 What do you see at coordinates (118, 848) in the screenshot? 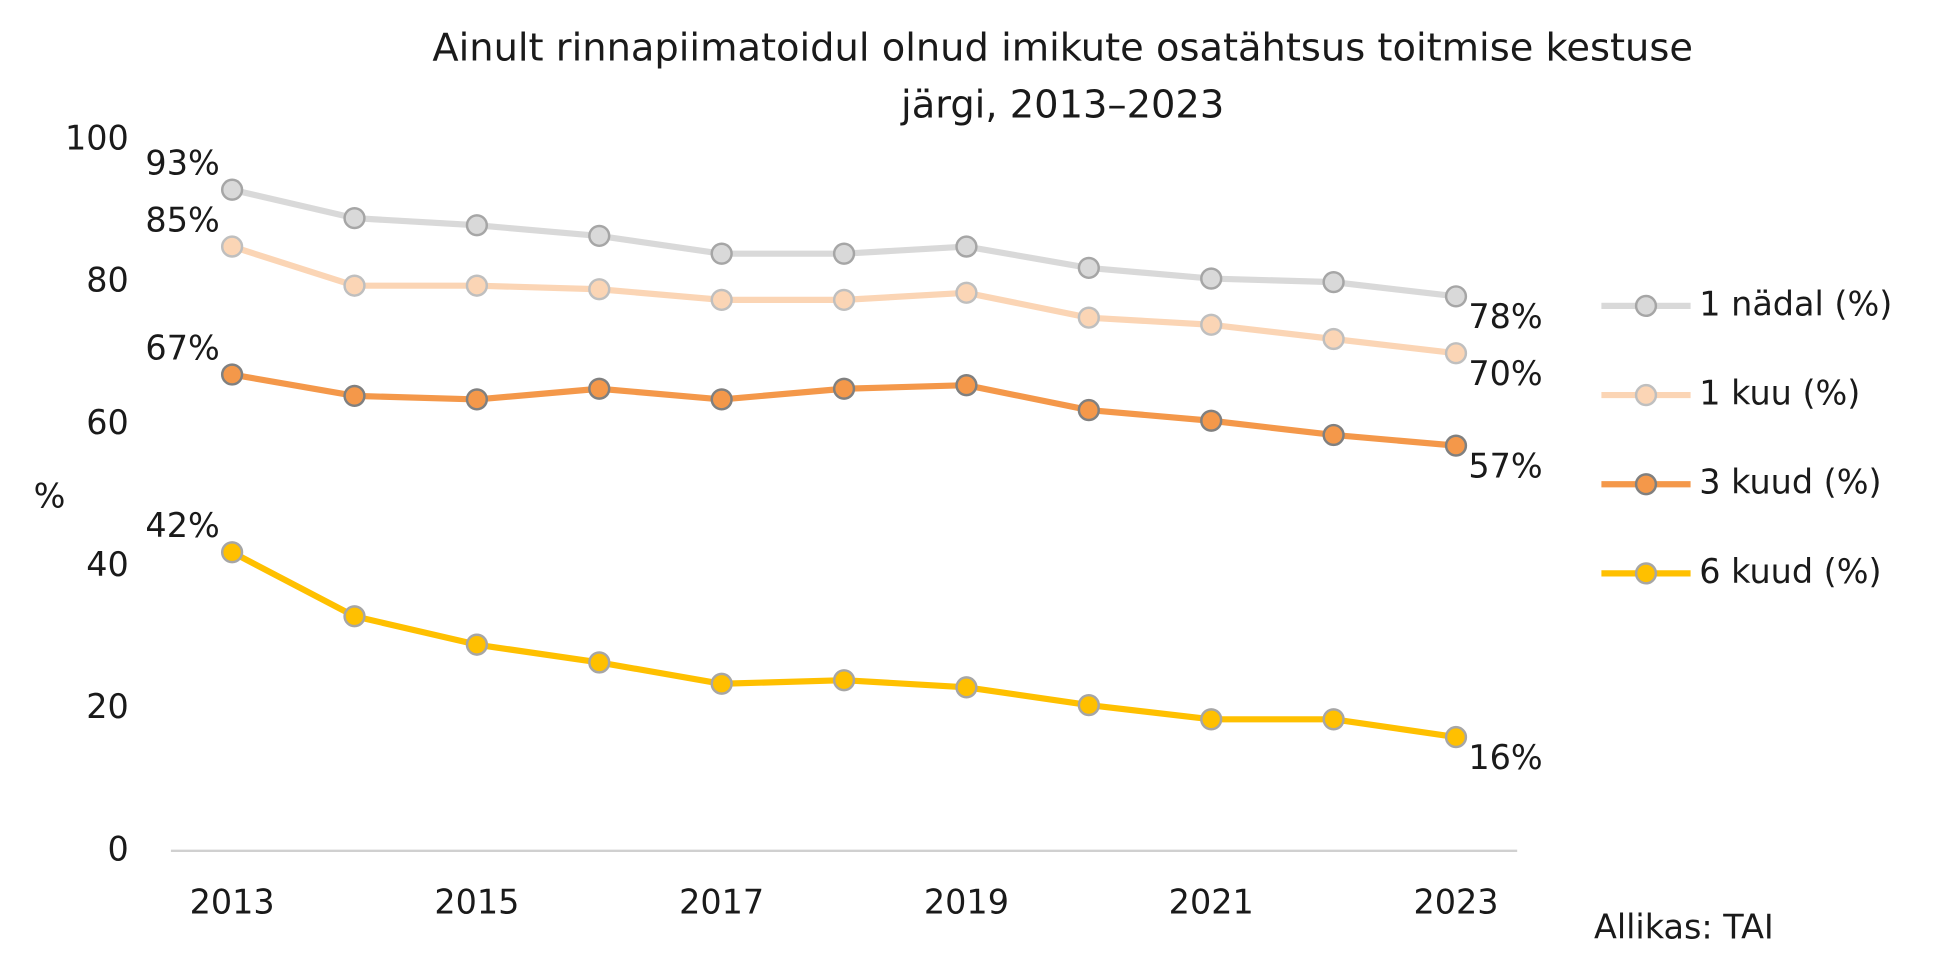
I see `y-tick-label: 0` at bounding box center [118, 848].